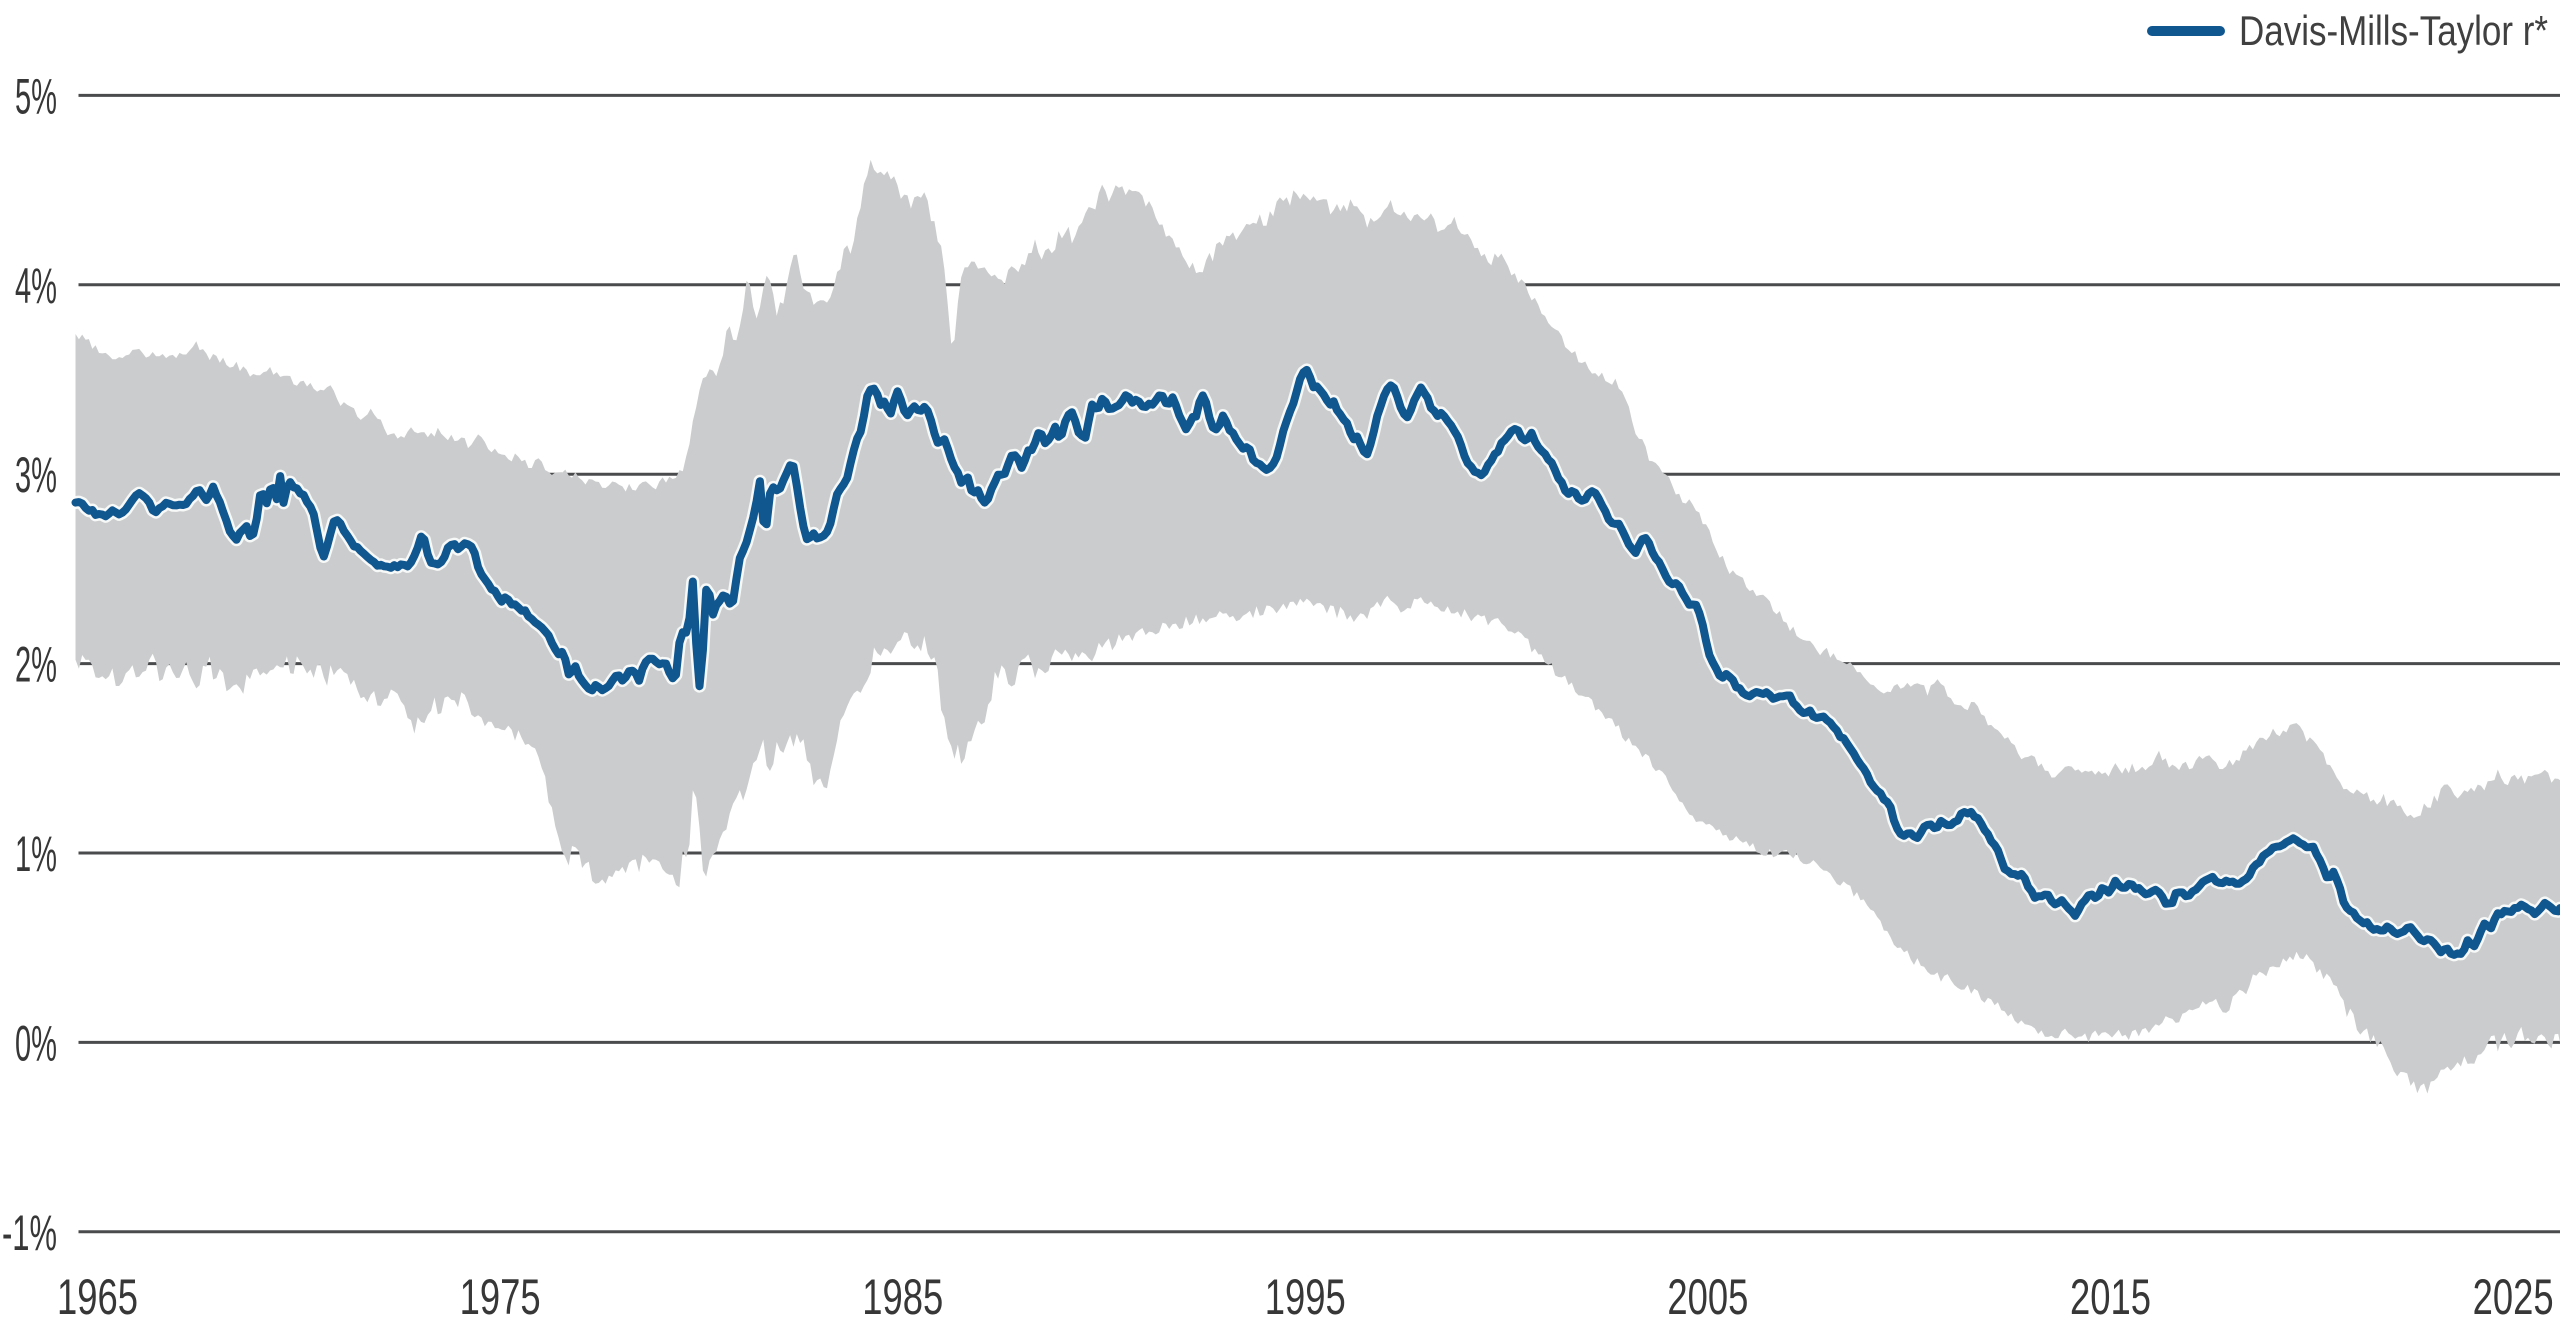  Describe the element at coordinates (2110, 1294) in the screenshot. I see `svg-text: 2015` at that location.